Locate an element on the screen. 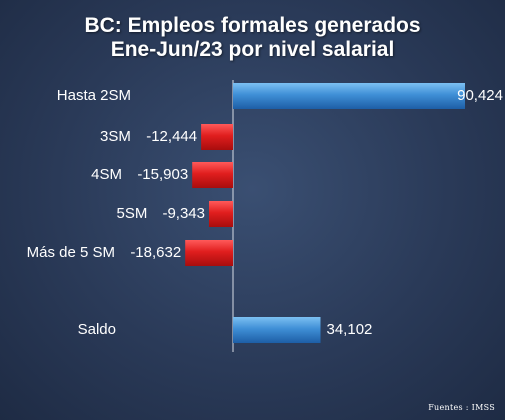  category-label-4: Más de 5 SM is located at coordinates (71, 252).